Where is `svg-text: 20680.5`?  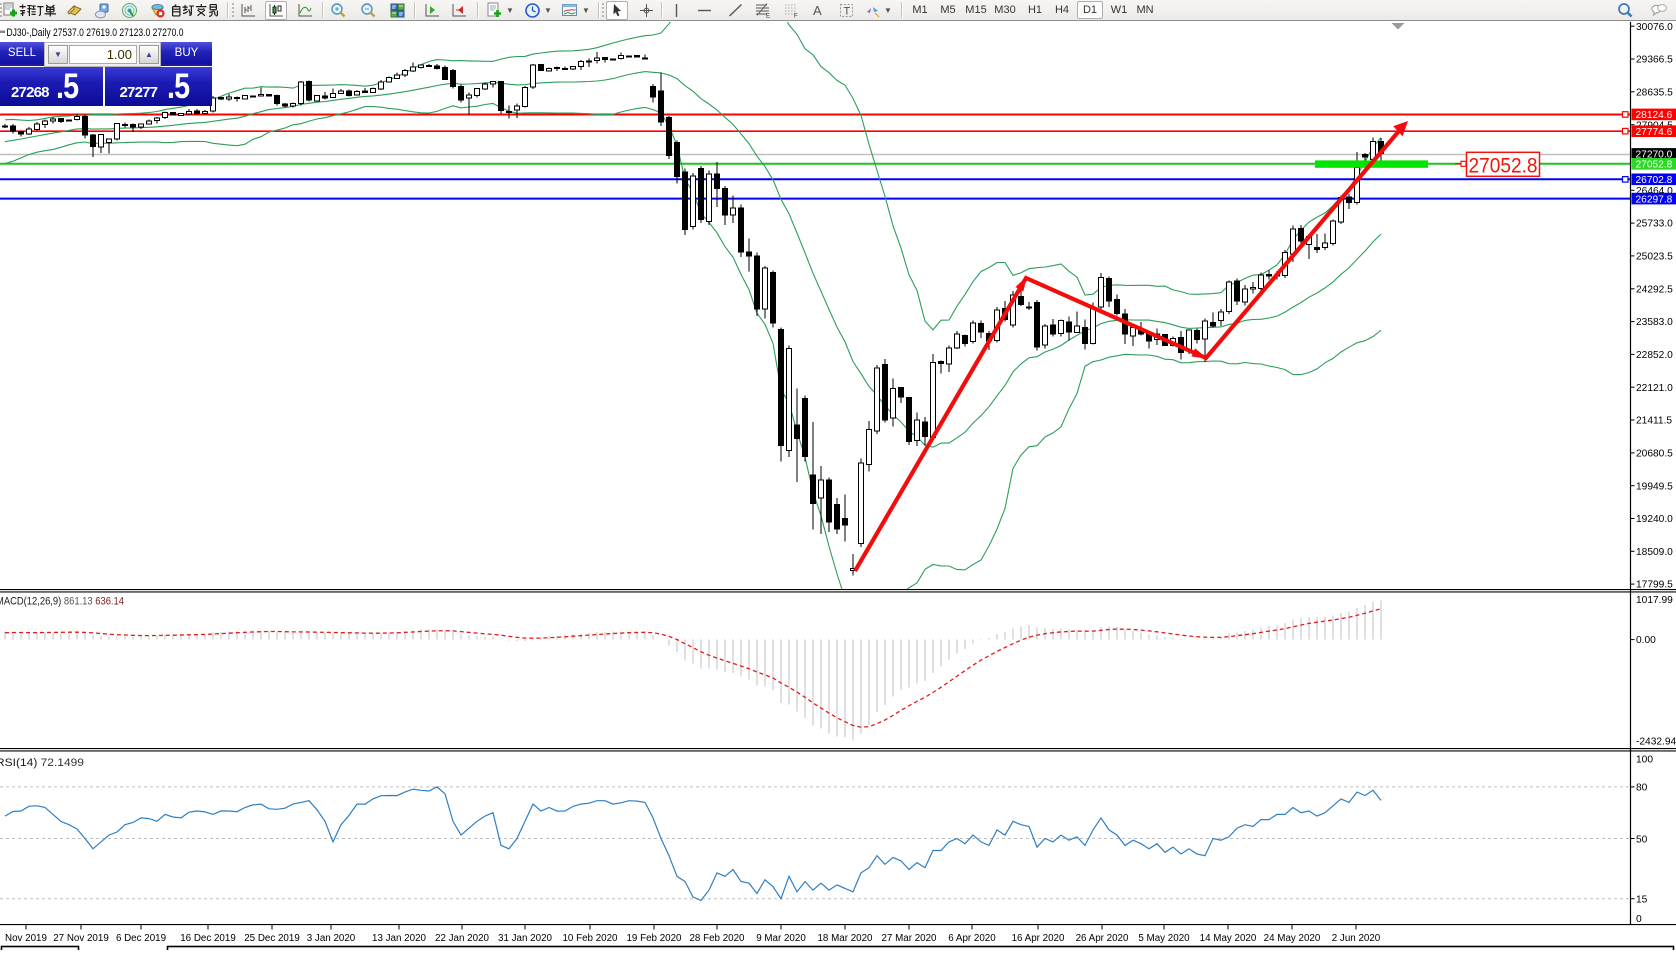
svg-text: 20680.5 is located at coordinates (1654, 454).